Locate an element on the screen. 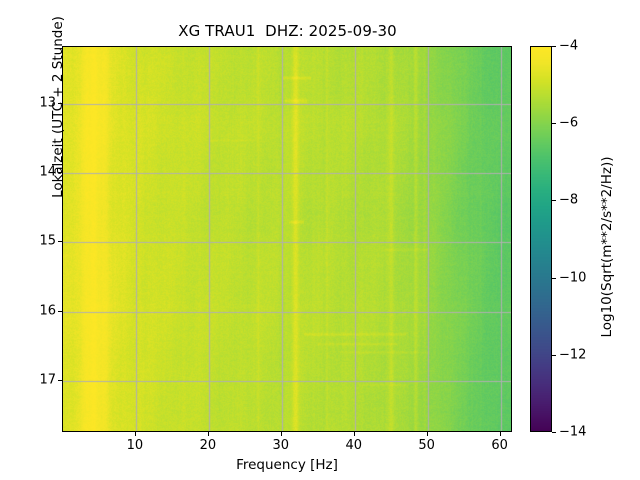 The image size is (640, 480). y-tick-label: 14 is located at coordinates (47, 172).